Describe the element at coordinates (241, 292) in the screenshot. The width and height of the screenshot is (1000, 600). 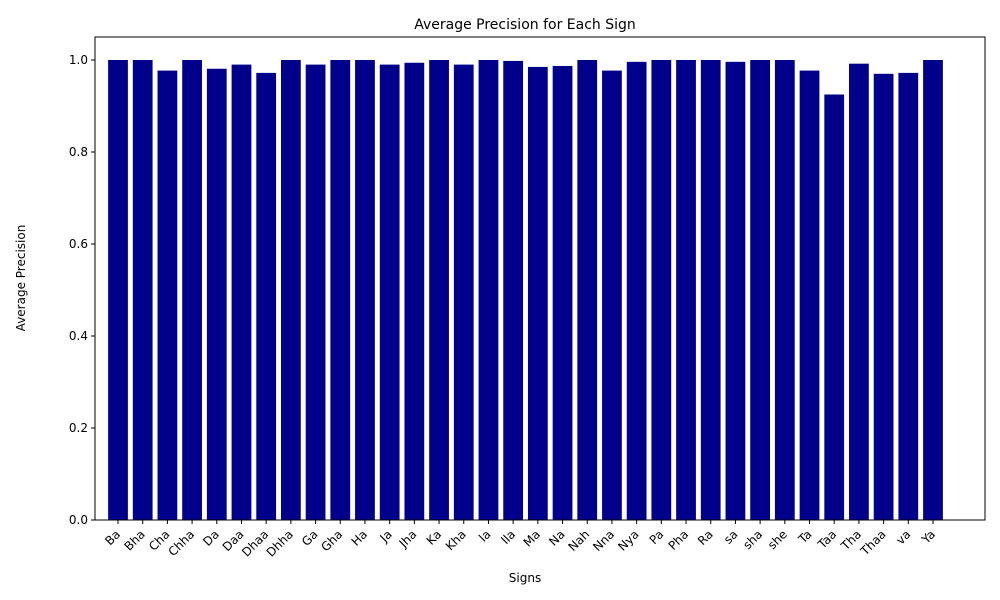
I see `bar-Daa` at that location.